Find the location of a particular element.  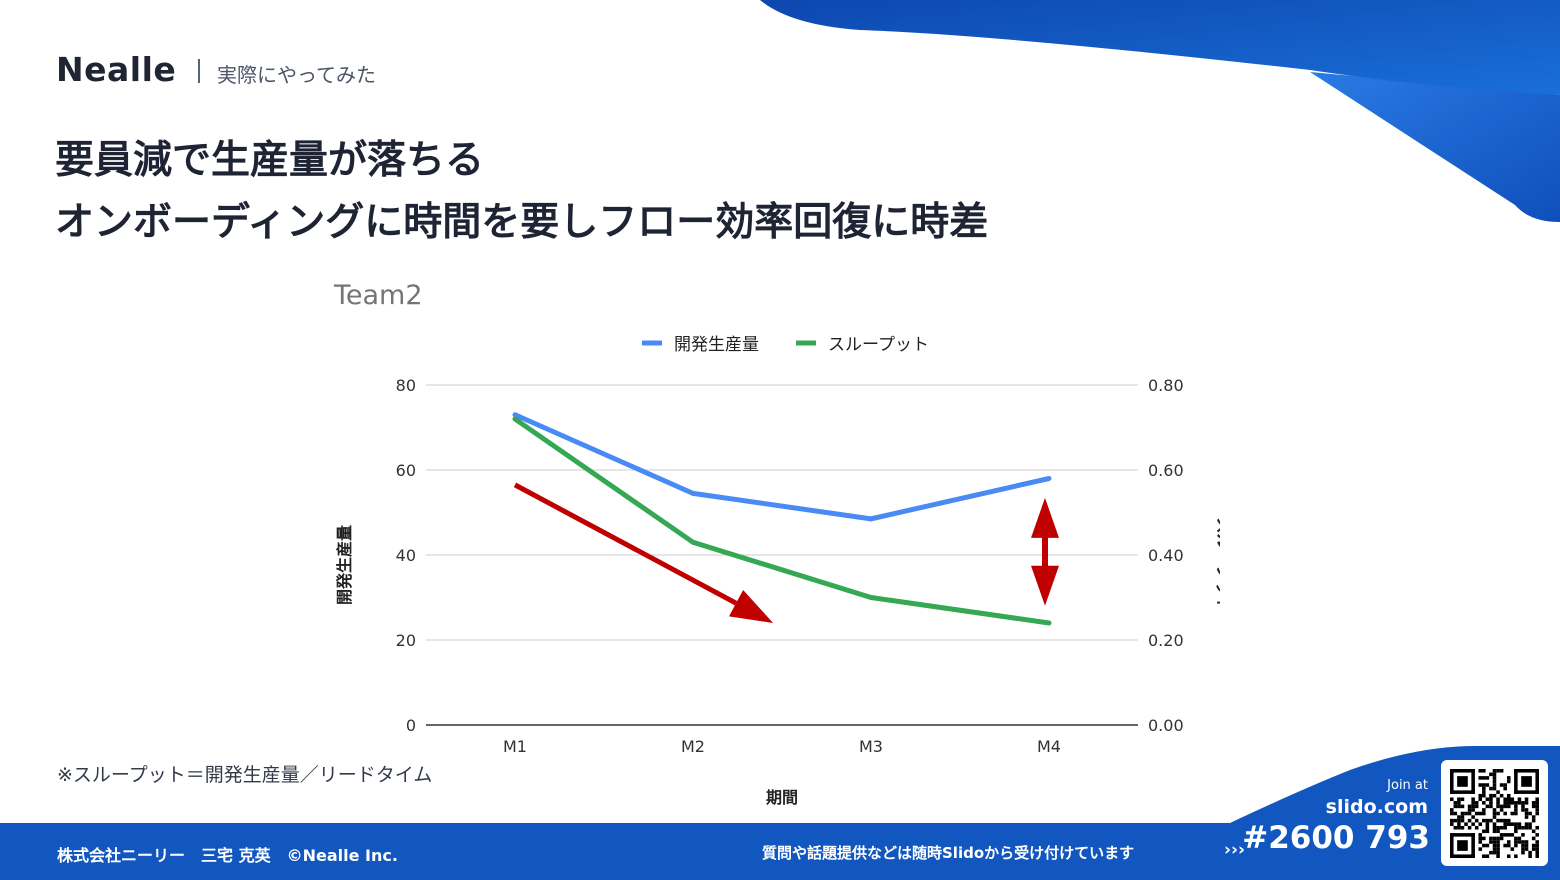

footnote: ※スループット＝開発生産量／リードタイム is located at coordinates (245, 775).